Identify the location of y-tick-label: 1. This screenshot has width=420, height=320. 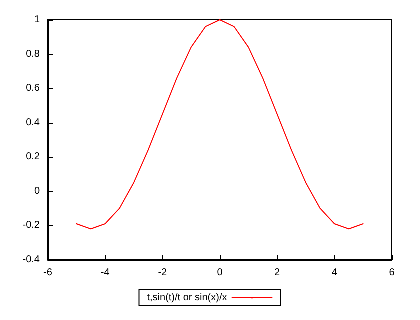
(37, 20).